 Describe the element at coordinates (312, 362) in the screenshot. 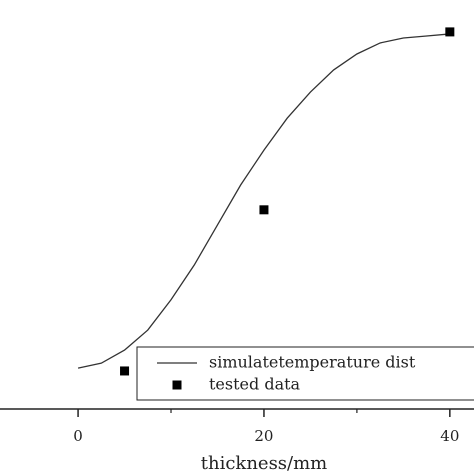

I see `legend-label: simulatetemperature dist` at that location.